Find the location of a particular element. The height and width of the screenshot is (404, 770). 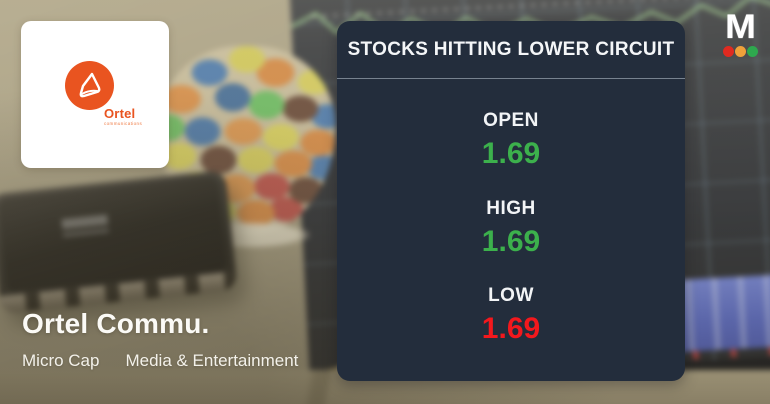

flask-icon is located at coordinates (90, 85).